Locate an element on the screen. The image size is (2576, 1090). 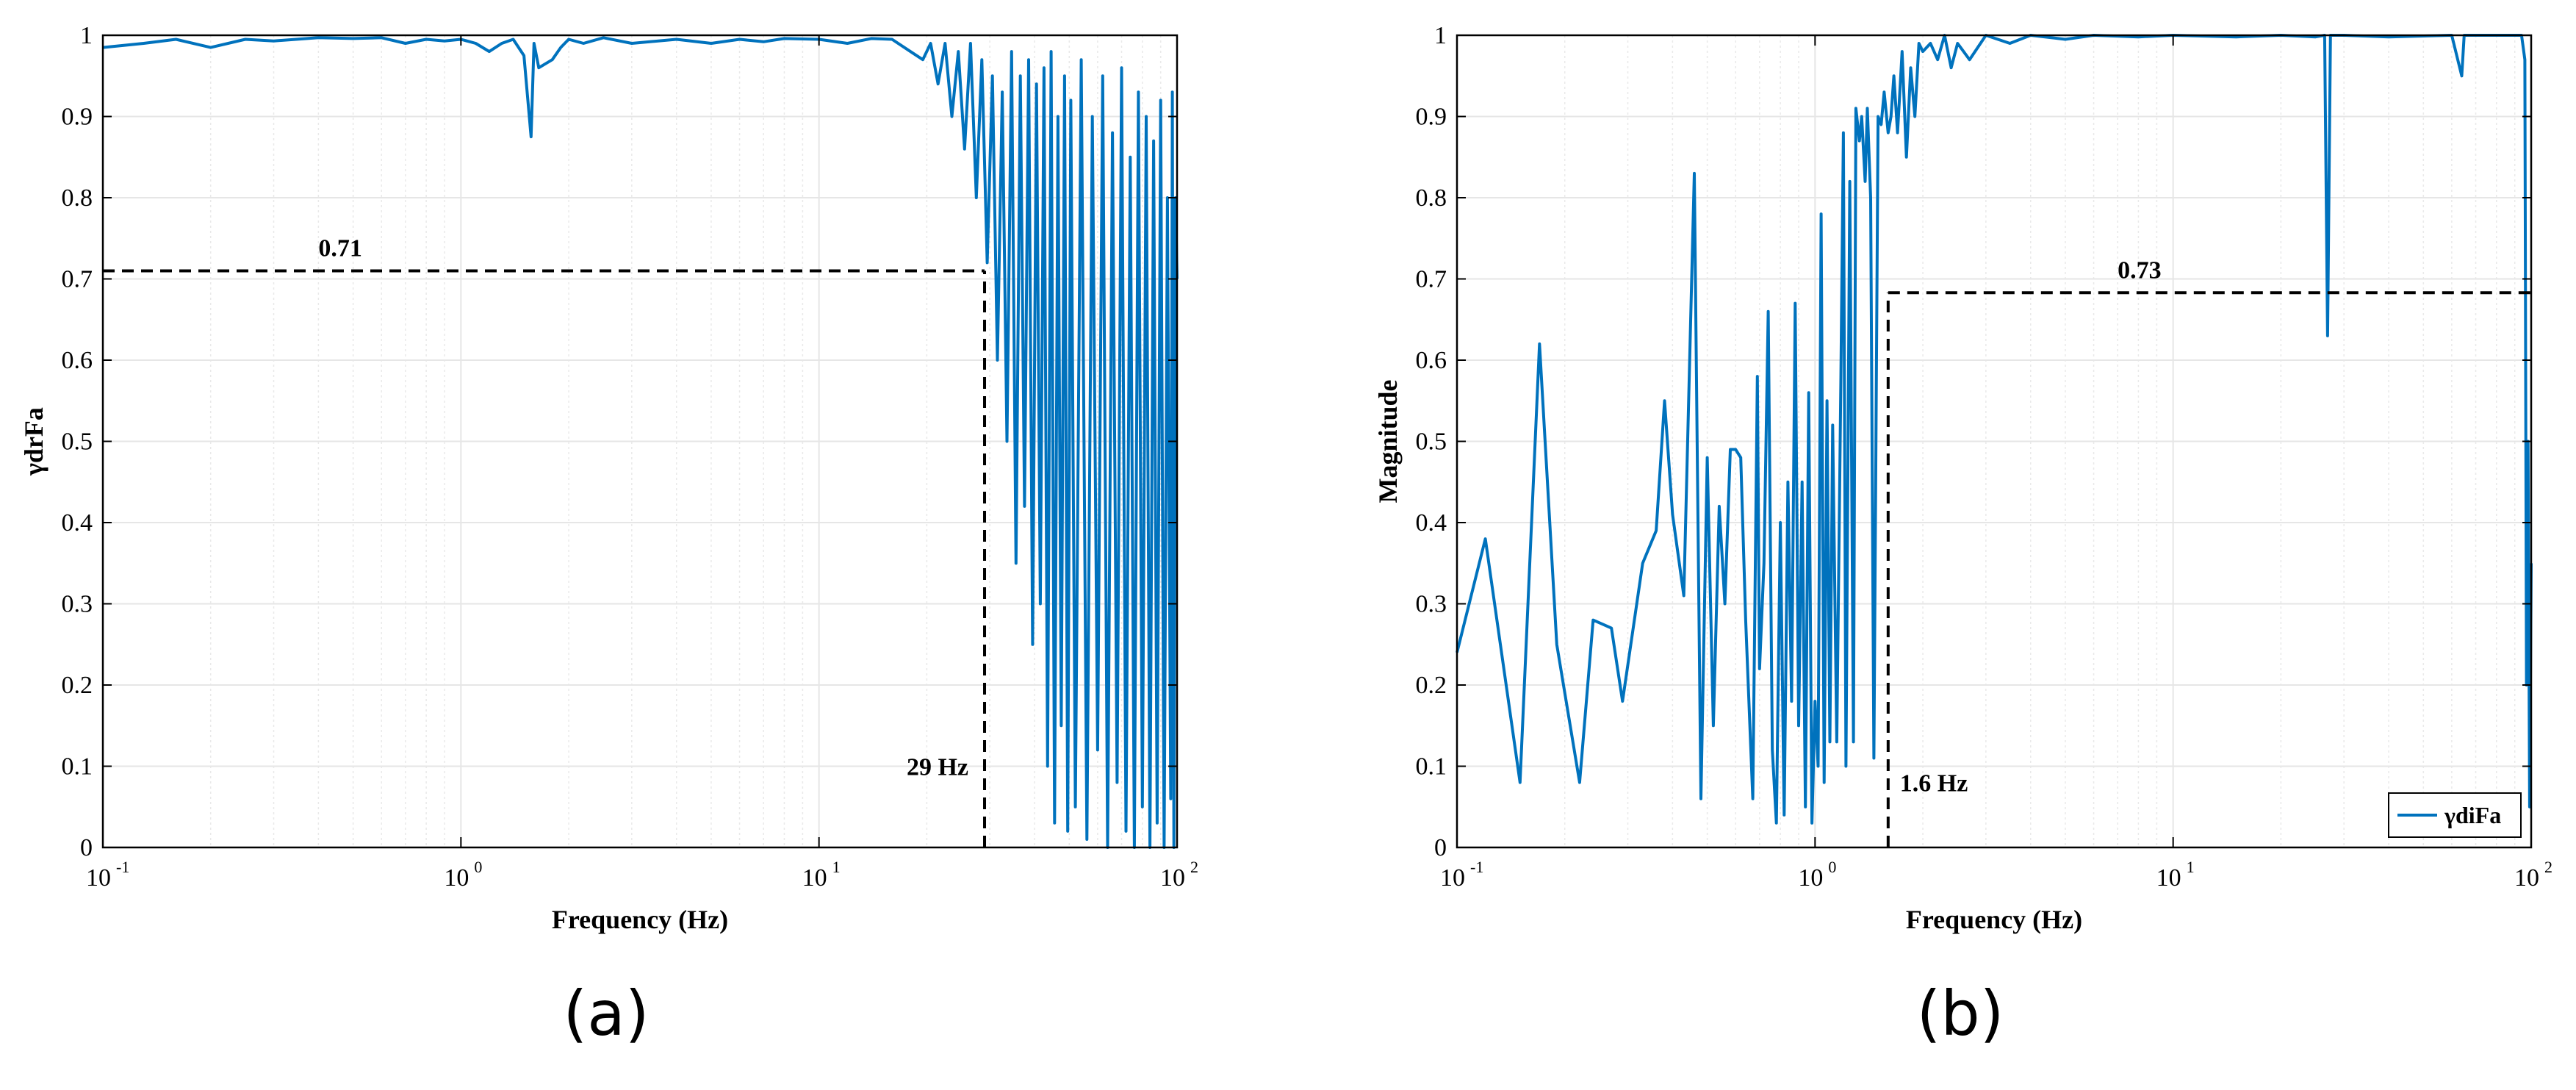
y-axis-label: Magnitude is located at coordinates (1388, 441).